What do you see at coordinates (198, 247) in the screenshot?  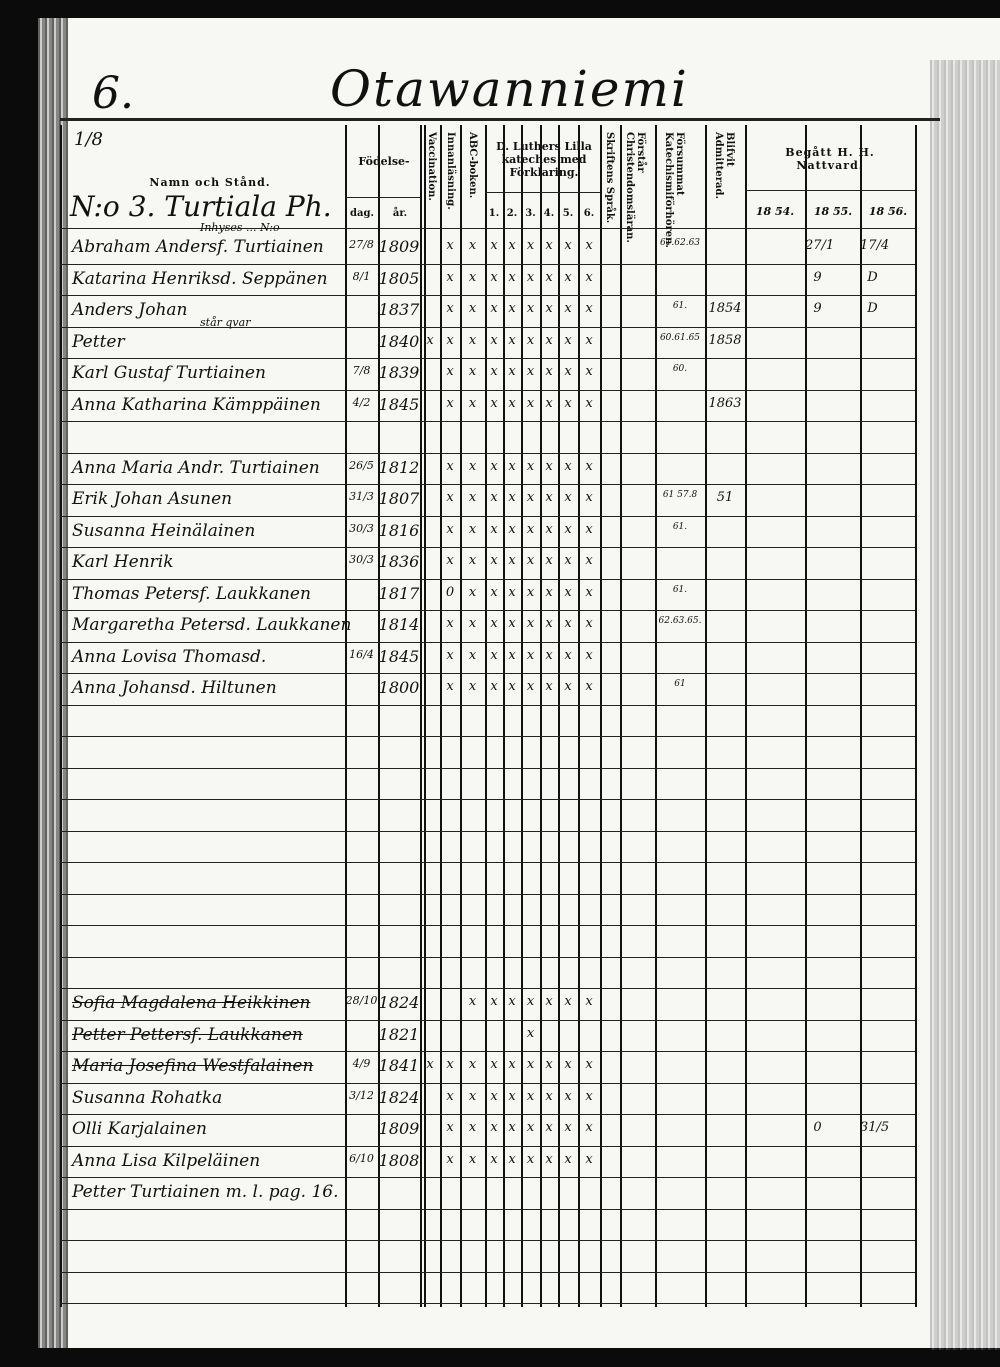 I see `person-name: Abraham Andersf. Turtiainen` at bounding box center [198, 247].